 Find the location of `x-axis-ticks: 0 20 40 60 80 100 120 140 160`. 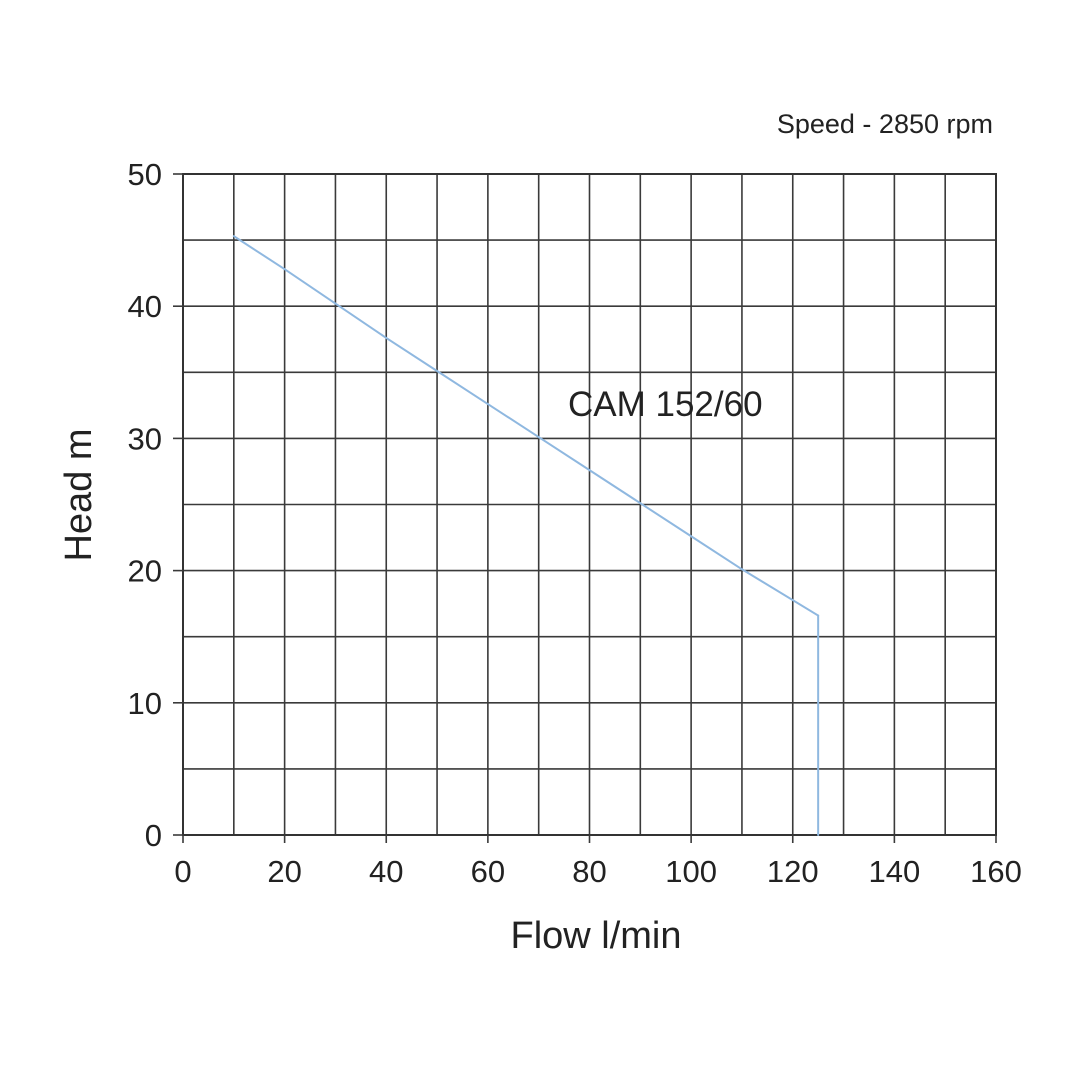

x-axis-ticks: 0 20 40 60 80 100 120 140 160 is located at coordinates (598, 862).